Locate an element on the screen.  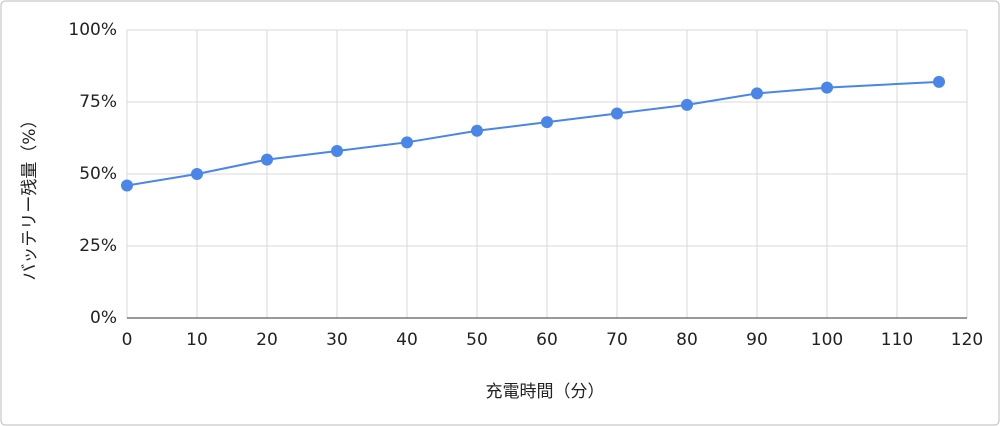
x-axis-label: 充電時間（分） is located at coordinates (545, 392).